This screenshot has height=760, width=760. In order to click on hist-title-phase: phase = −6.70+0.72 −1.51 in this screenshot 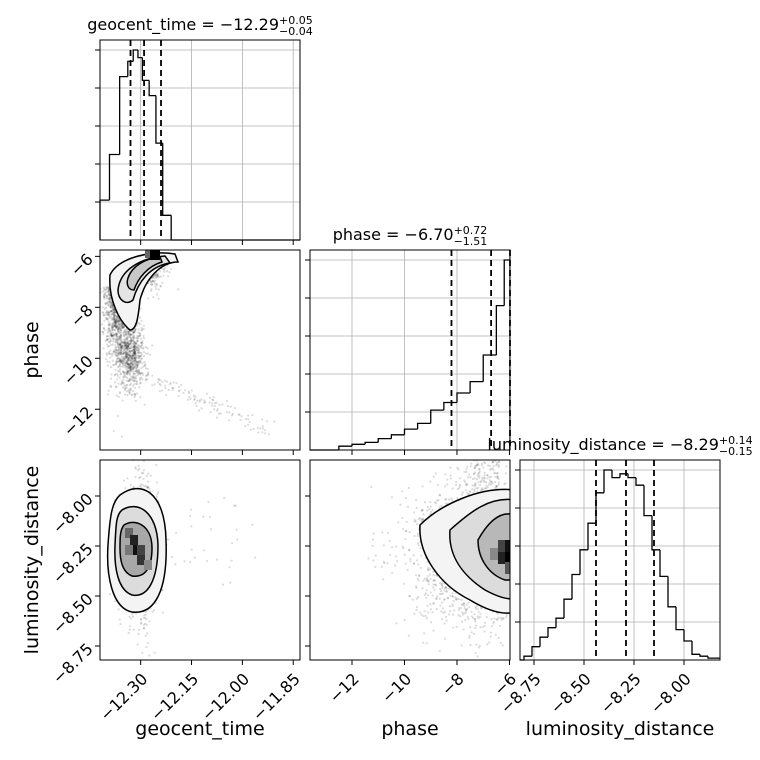, I will do `click(410, 236)`.